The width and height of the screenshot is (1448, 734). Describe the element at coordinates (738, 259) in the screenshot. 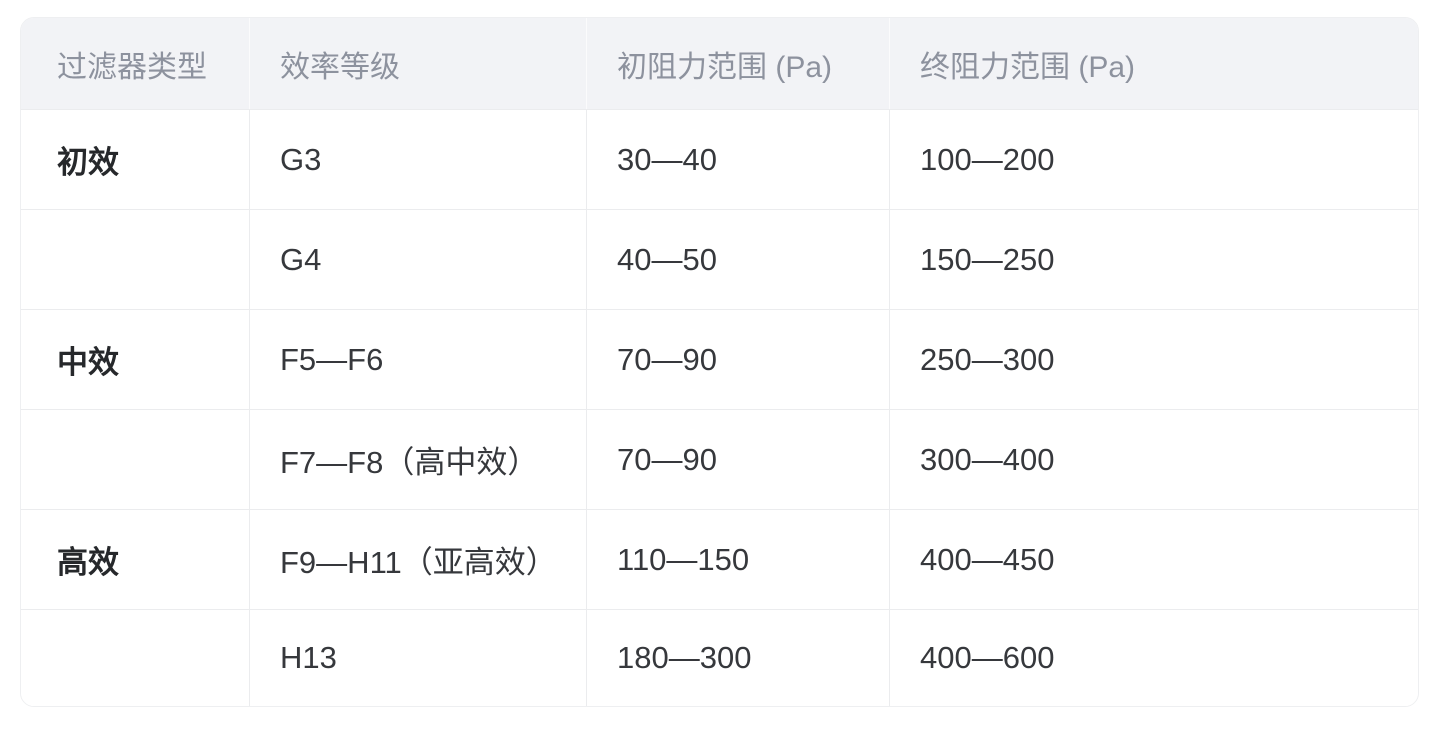

I see `cell-initial-resistance: 40—50` at that location.